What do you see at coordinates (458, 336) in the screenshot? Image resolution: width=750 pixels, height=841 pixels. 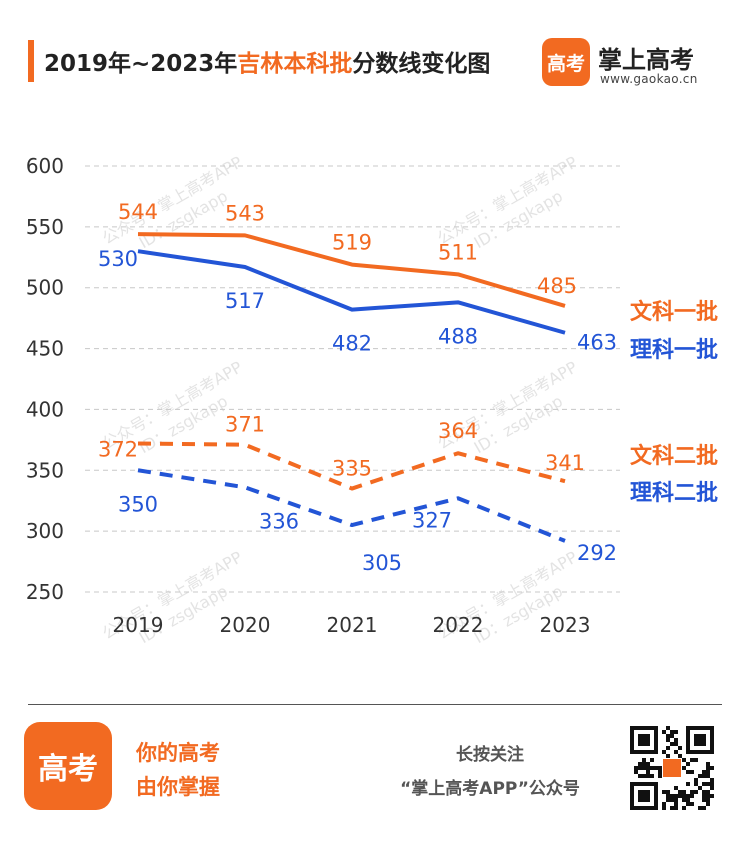 I see `data-label: 488` at bounding box center [458, 336].